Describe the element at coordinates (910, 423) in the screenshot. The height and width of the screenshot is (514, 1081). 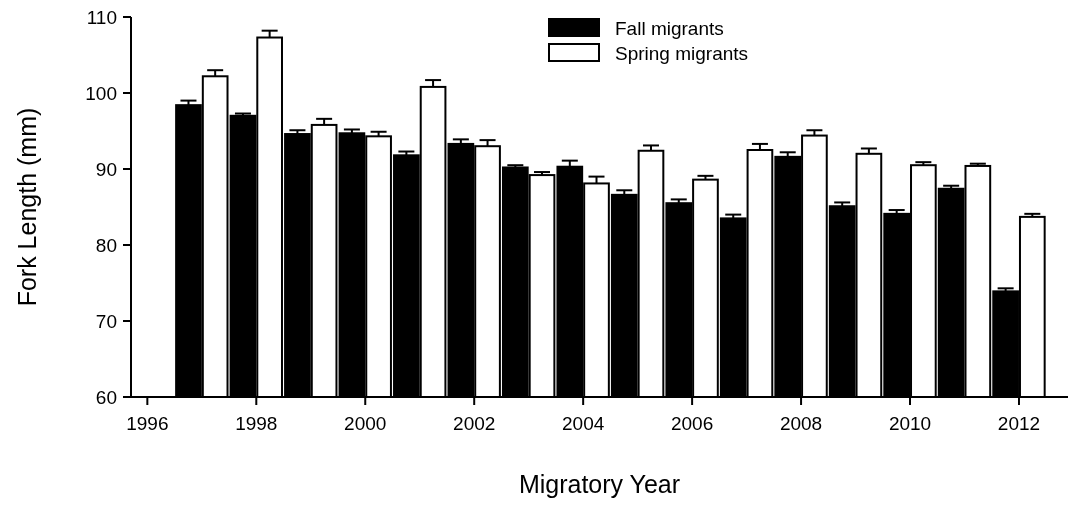
I see `x-tick-label: 2010` at that location.